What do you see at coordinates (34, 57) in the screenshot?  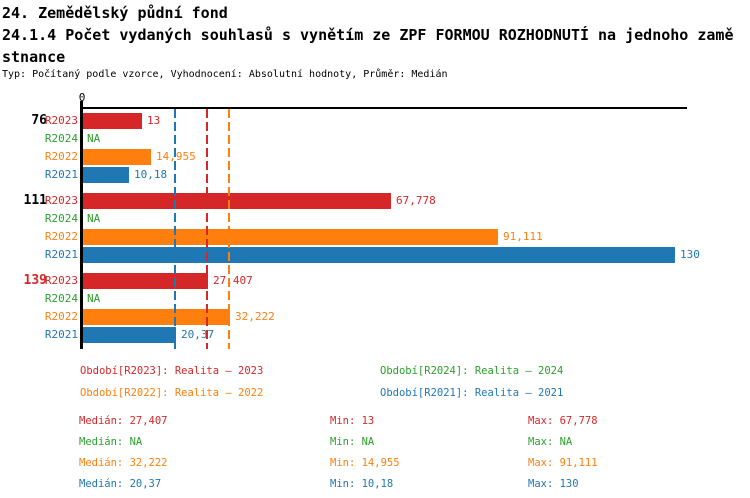 I see `indicator-title-line2: stnance` at bounding box center [34, 57].